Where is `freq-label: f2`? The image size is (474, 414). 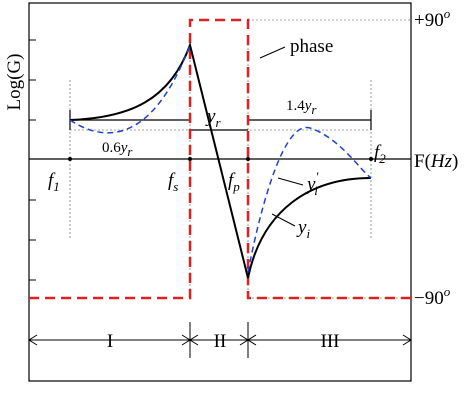
freq-label: f2 is located at coordinates (380, 154).